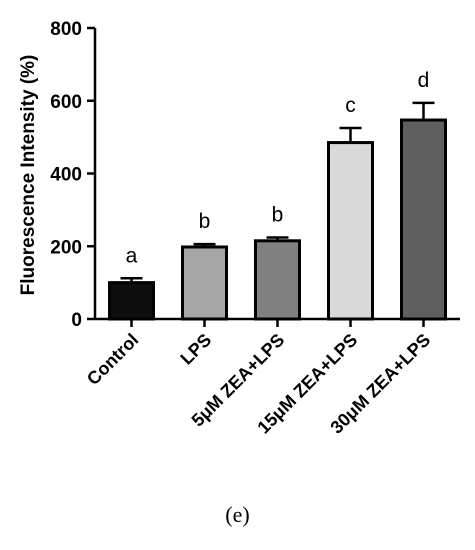  I want to click on significance-label: a, so click(132, 255).